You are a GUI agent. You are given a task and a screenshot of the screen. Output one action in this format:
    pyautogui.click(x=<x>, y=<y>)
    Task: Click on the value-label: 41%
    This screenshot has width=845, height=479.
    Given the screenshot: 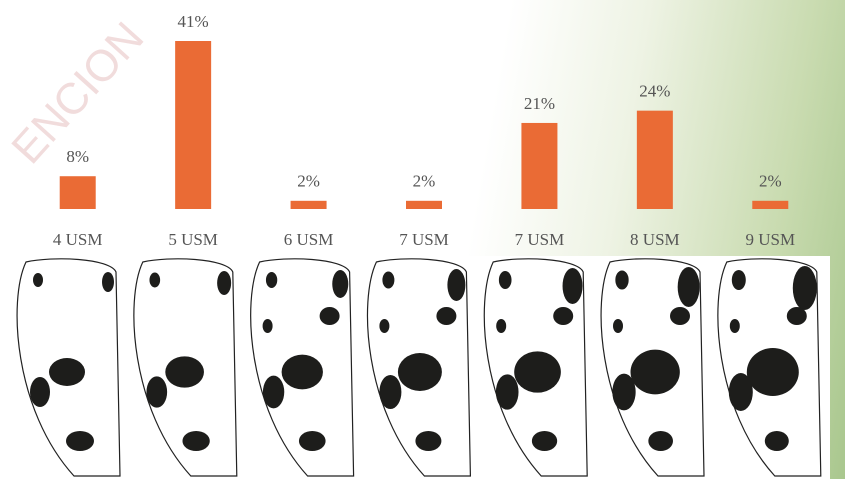 What is the action you would take?
    pyautogui.click(x=193, y=21)
    